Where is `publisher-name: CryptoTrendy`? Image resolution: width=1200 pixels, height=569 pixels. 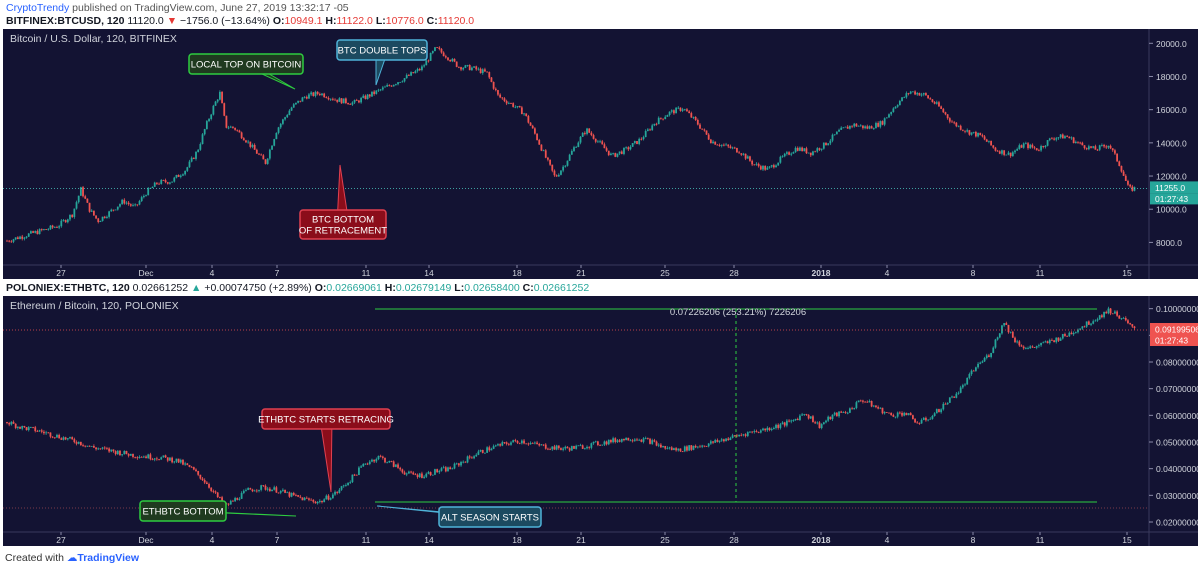
publisher-name: CryptoTrendy is located at coordinates (38, 8).